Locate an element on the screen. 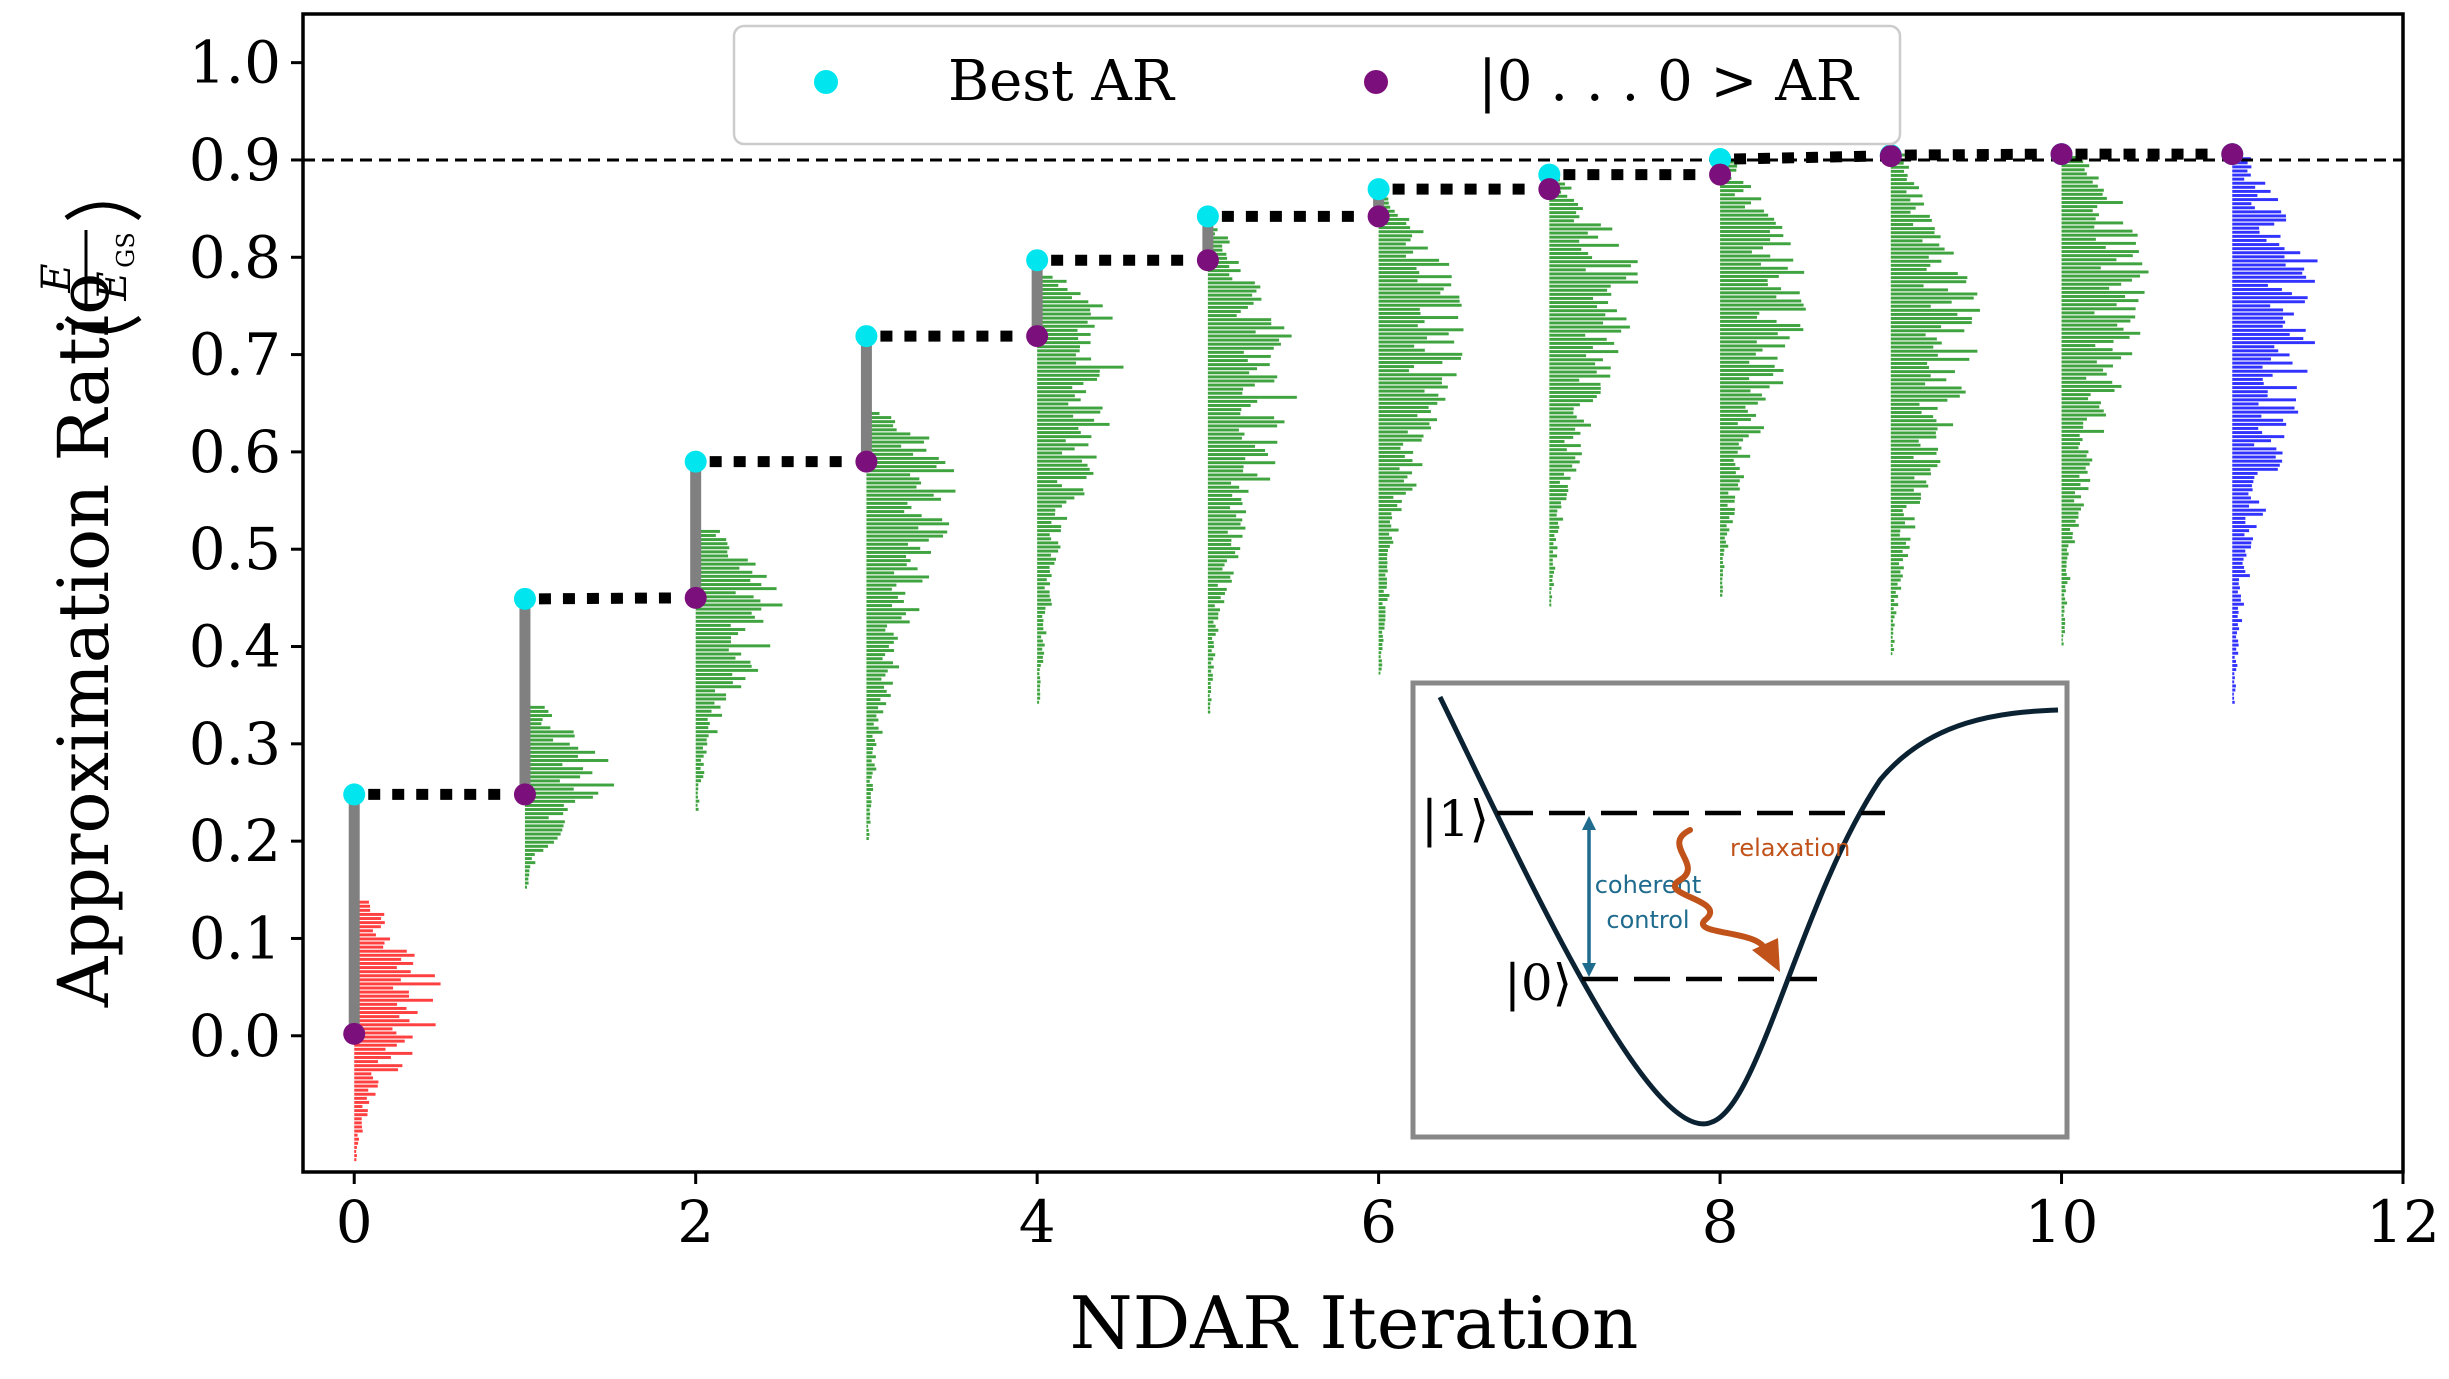 The width and height of the screenshot is (2449, 1379). x-tick-label-5: 10 is located at coordinates (2062, 1222).